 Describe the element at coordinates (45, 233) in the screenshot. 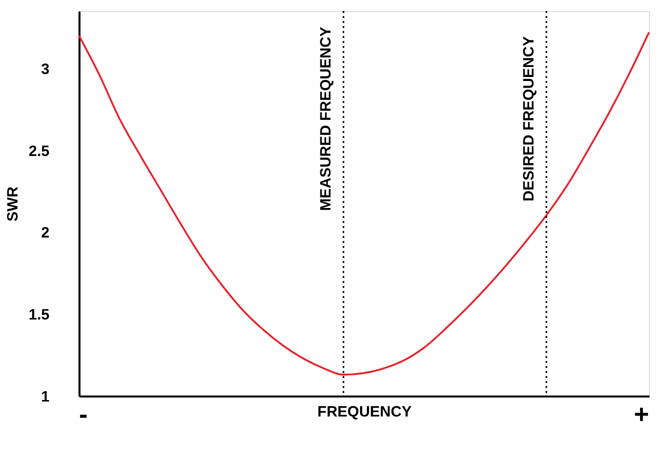

I see `y-tick-label: 2` at that location.